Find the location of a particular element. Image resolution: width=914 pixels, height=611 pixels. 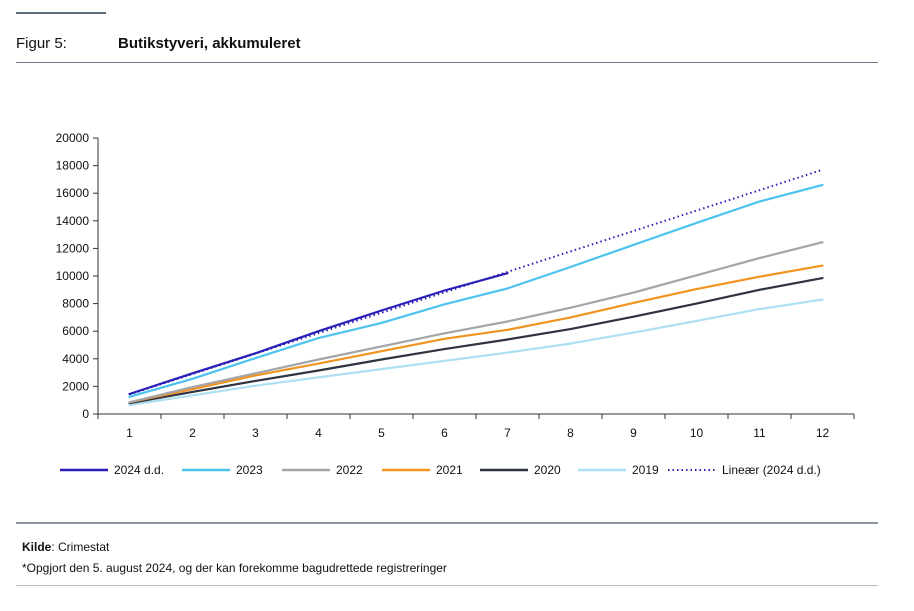

series-line-2019 is located at coordinates (476, 352).